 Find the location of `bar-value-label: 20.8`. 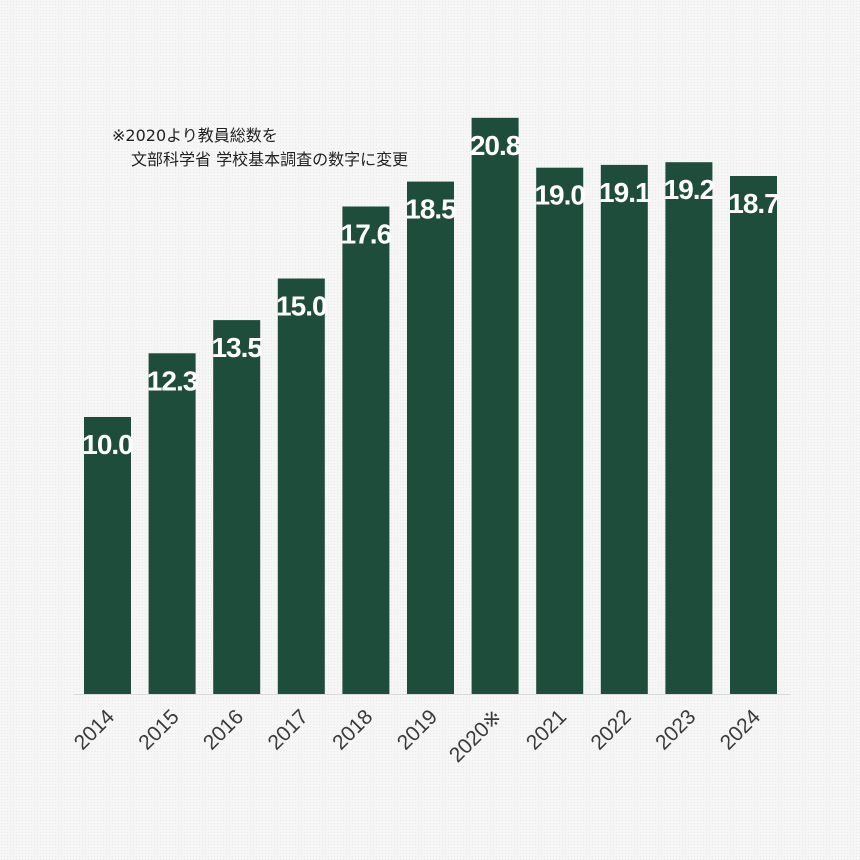

bar-value-label: 20.8 is located at coordinates (495, 145).